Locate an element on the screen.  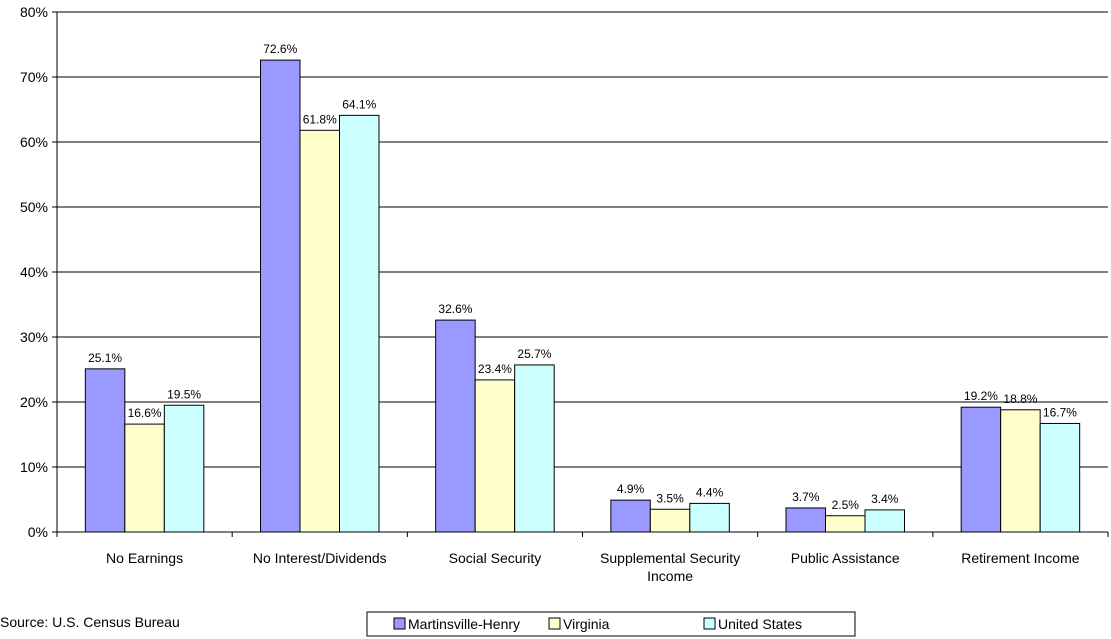
data-label: 64.1% is located at coordinates (359, 104).